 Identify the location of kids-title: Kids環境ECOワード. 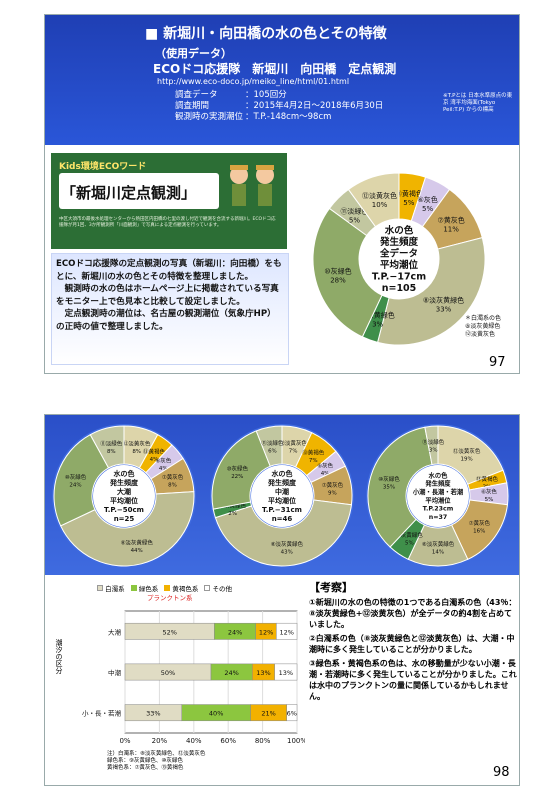
(103, 167).